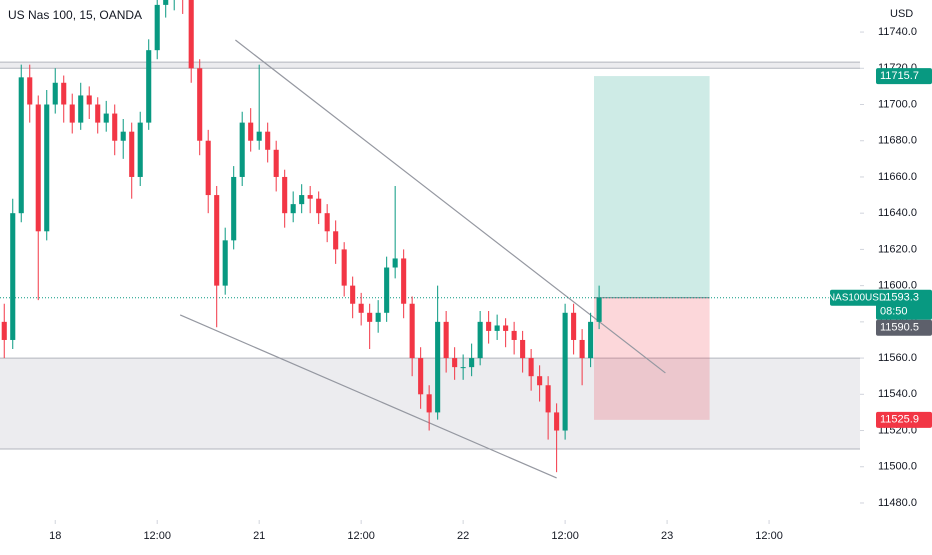 This screenshot has height=555, width=932. What do you see at coordinates (897, 286) in the screenshot?
I see `y-tick-label: 11600.0` at bounding box center [897, 286].